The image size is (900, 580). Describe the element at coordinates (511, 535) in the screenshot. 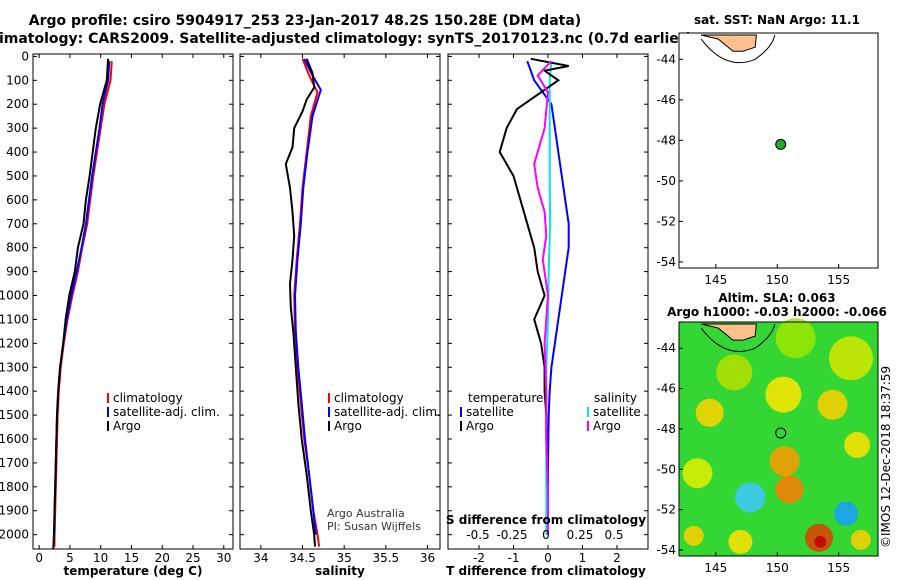

I see `diff-xtick2-label: -0.25` at that location.